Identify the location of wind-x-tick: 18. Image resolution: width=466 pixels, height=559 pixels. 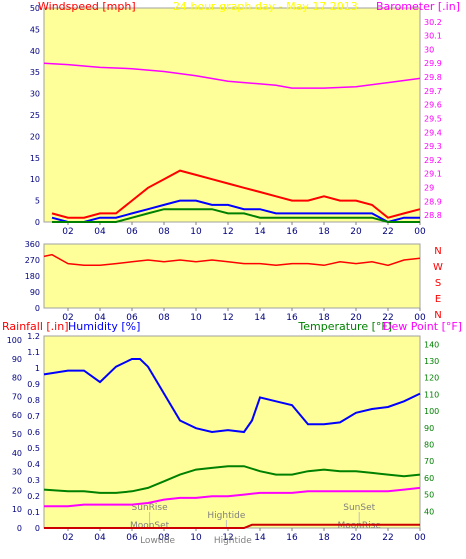
(324, 232).